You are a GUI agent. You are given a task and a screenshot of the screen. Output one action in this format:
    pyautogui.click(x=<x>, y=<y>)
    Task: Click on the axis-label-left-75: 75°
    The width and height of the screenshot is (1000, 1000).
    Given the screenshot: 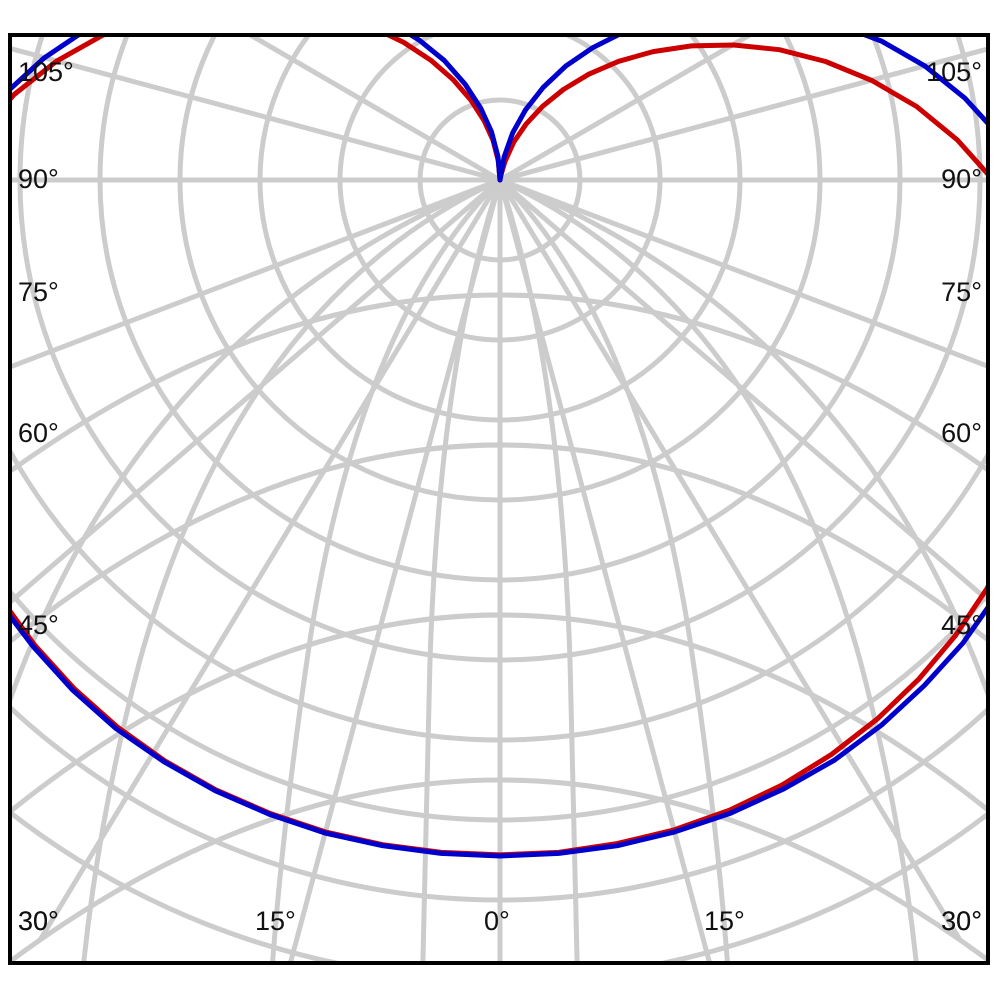 What is the action you would take?
    pyautogui.click(x=38, y=292)
    